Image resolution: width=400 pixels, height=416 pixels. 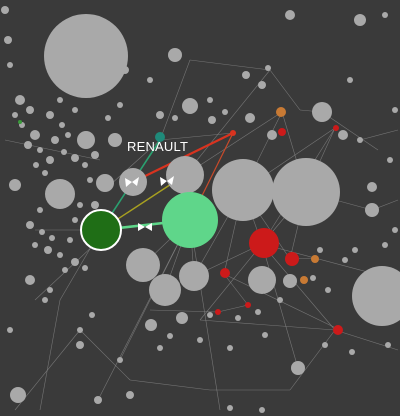 I want to click on node-selected, so click(x=101, y=230).